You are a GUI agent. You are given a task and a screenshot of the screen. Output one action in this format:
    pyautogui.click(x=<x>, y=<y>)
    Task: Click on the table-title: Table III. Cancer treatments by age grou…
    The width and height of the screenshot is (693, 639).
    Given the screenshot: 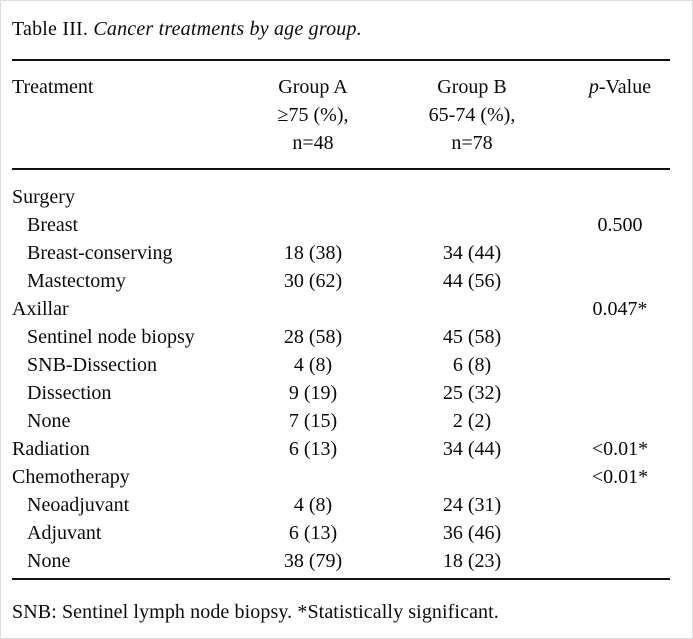 What is the action you would take?
    pyautogui.click(x=341, y=29)
    